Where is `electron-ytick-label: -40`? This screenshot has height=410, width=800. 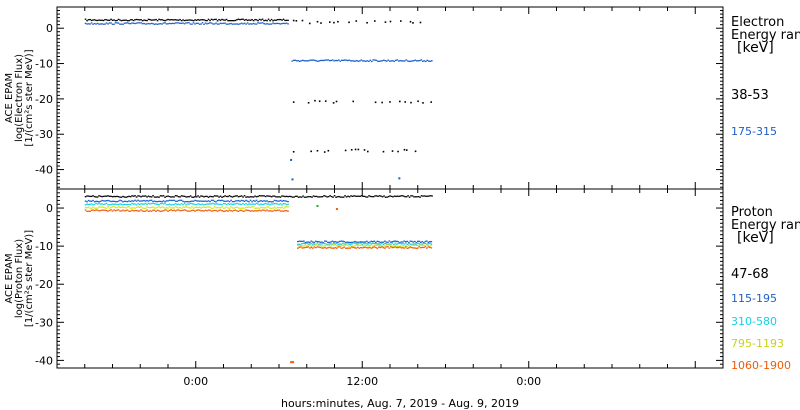 electron-ytick-label: -40 is located at coordinates (44, 170).